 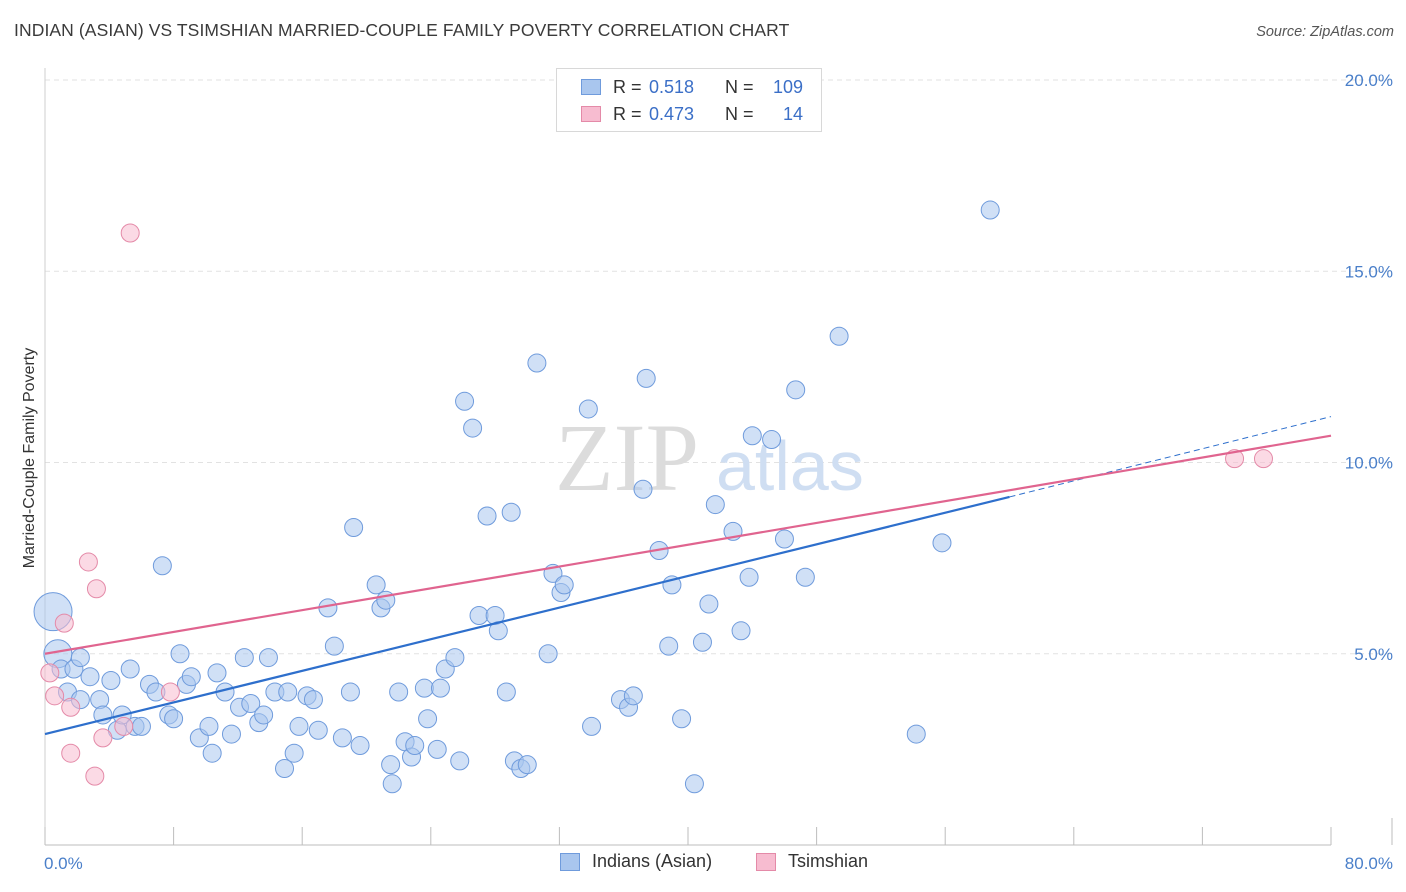 I want to click on trendline-indians-extension, so click(x=1170, y=457).